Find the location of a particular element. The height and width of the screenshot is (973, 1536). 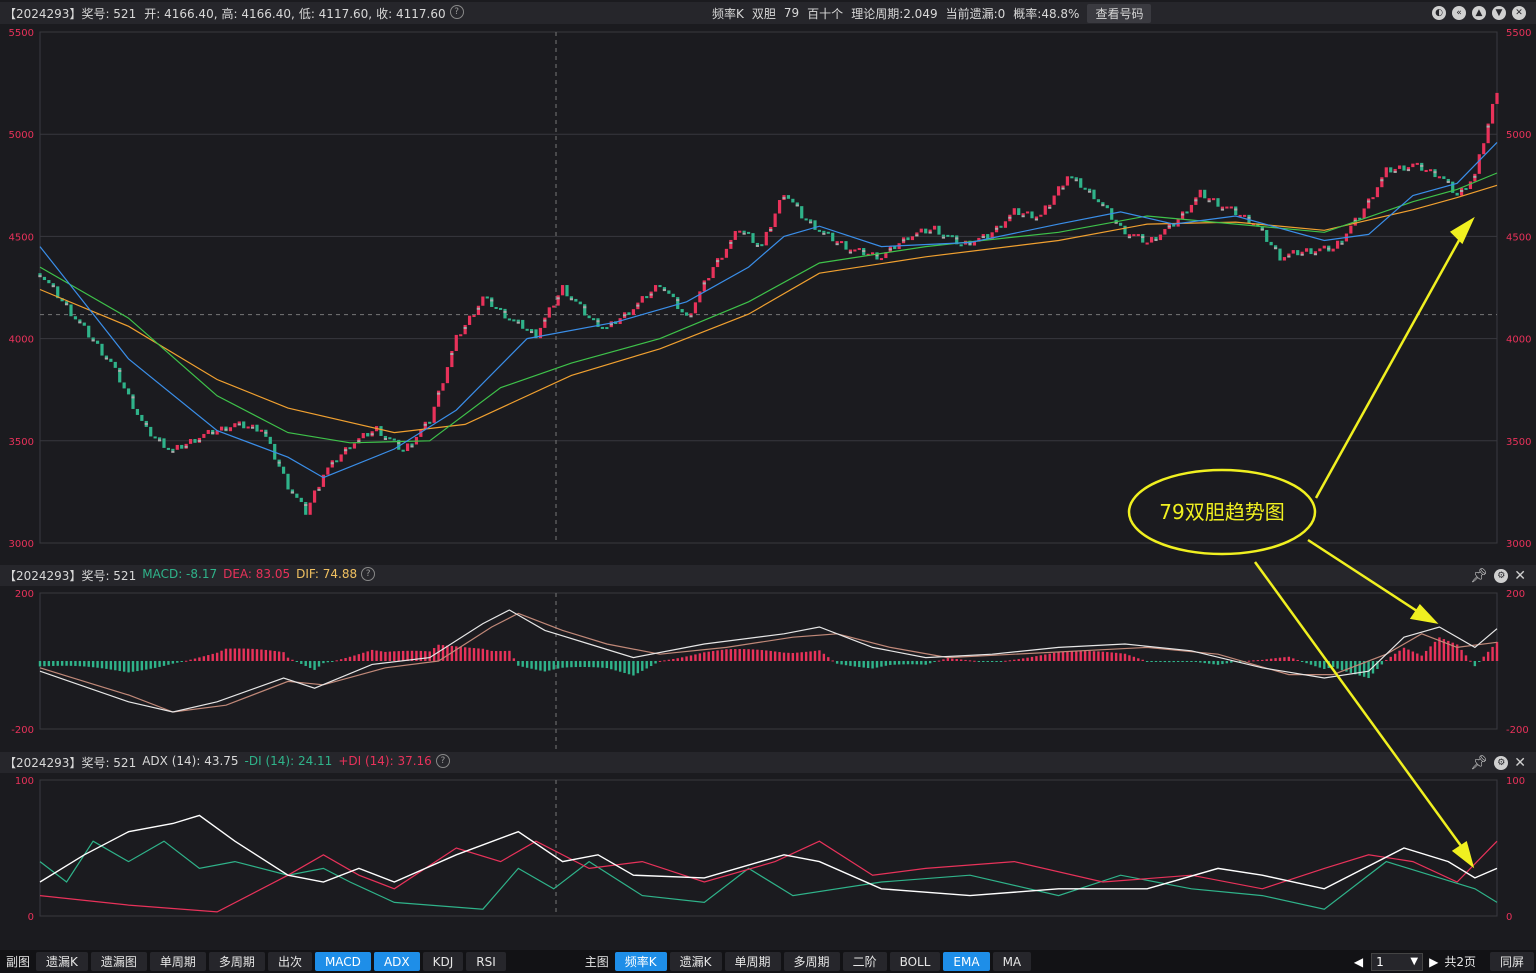

main-button-0: 频率K is located at coordinates (640, 961).